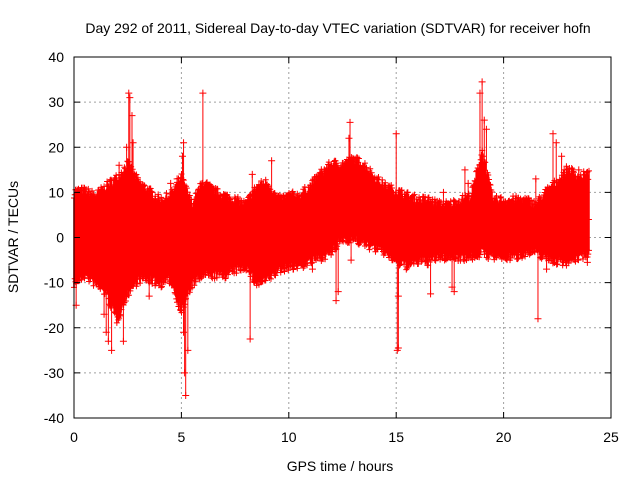 The width and height of the screenshot is (640, 480). What do you see at coordinates (56, 57) in the screenshot?
I see `y-tick-label: 40` at bounding box center [56, 57].